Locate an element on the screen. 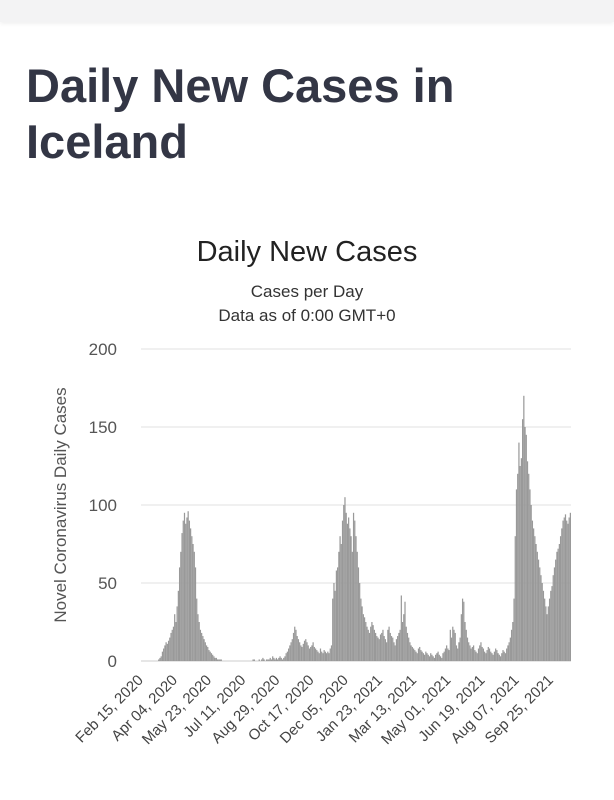 This screenshot has width=614, height=800. chart-title: Daily New Cases is located at coordinates (307, 252).